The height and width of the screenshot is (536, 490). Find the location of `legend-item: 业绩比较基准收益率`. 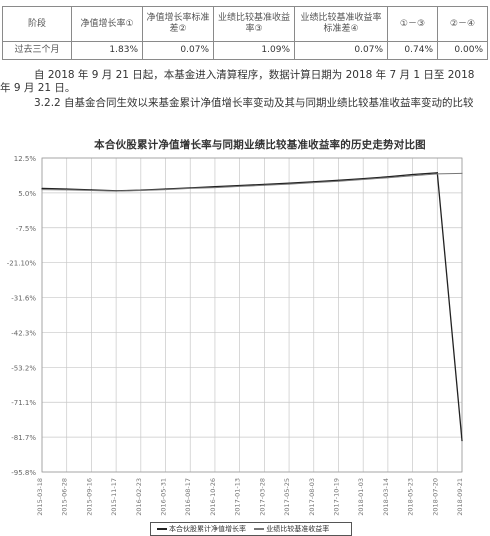

legend-item: 业绩比较基准收益率 is located at coordinates (291, 529).